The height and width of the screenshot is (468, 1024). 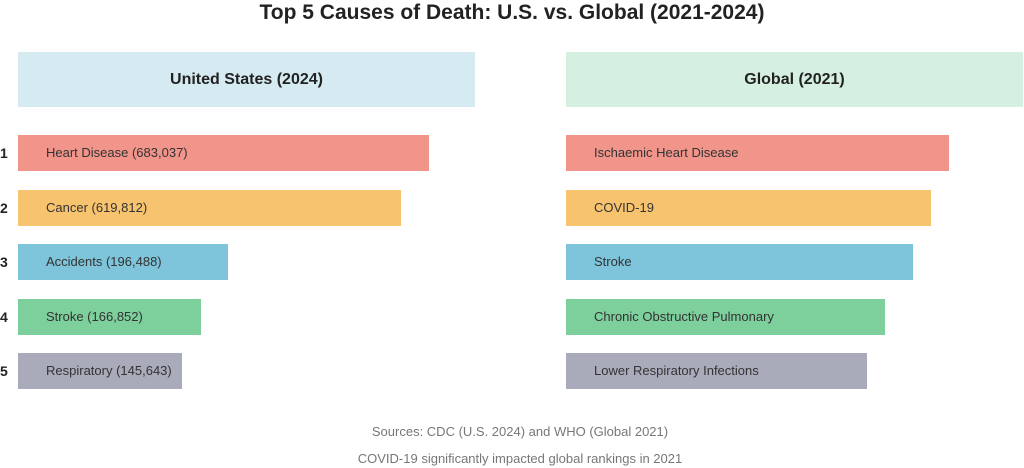 What do you see at coordinates (4, 153) in the screenshot?
I see `rank-number: 1` at bounding box center [4, 153].